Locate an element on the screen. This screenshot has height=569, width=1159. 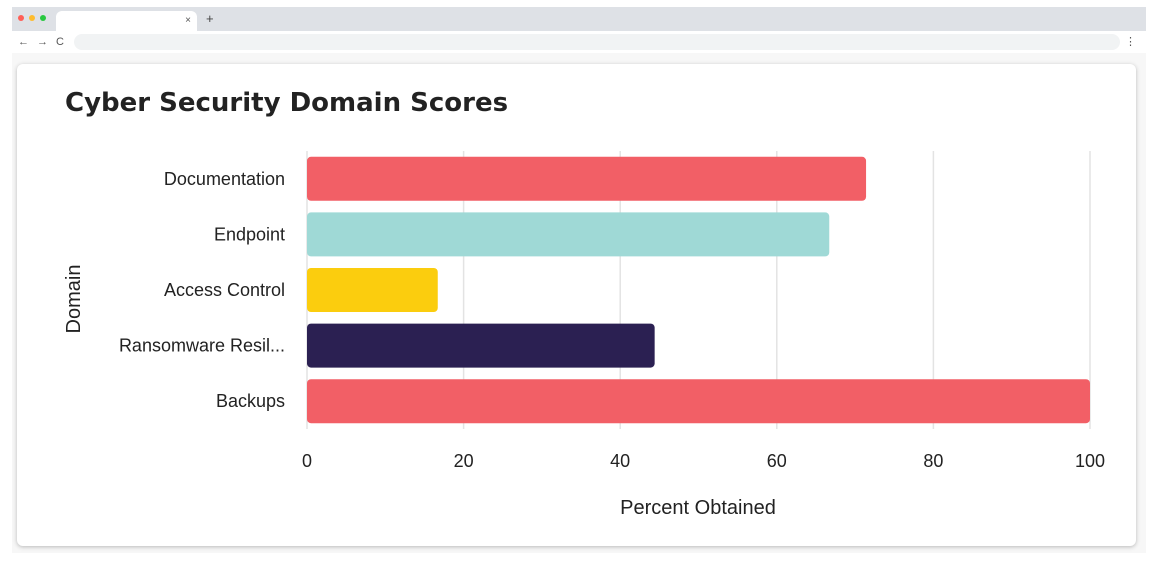
browser-toolbar: ← → C ⋮ is located at coordinates (579, 42).